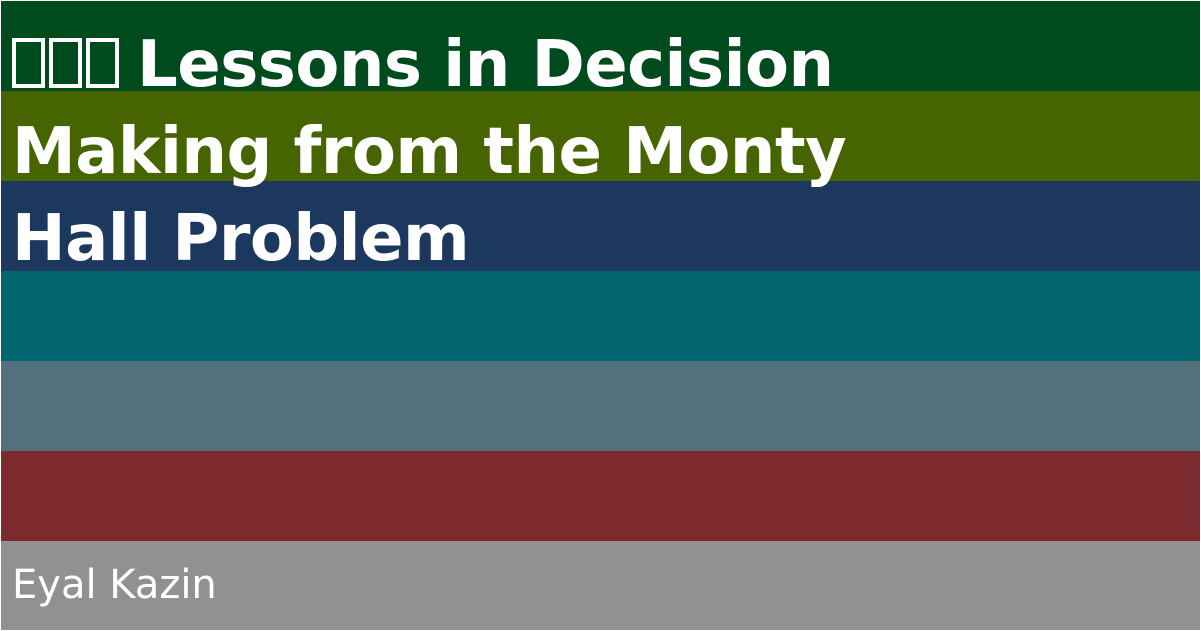 The height and width of the screenshot is (631, 1201). What do you see at coordinates (429, 152) in the screenshot?
I see `title-line-2: Making from the Monty` at bounding box center [429, 152].